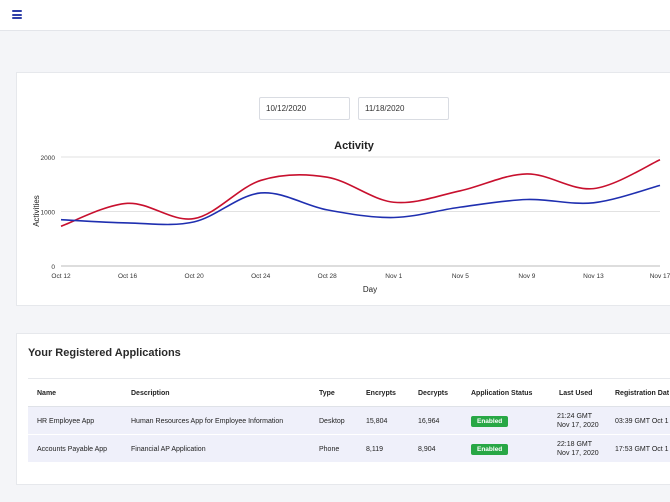  Describe the element at coordinates (17, 14) in the screenshot. I see `hamburger-menu-icon` at that location.